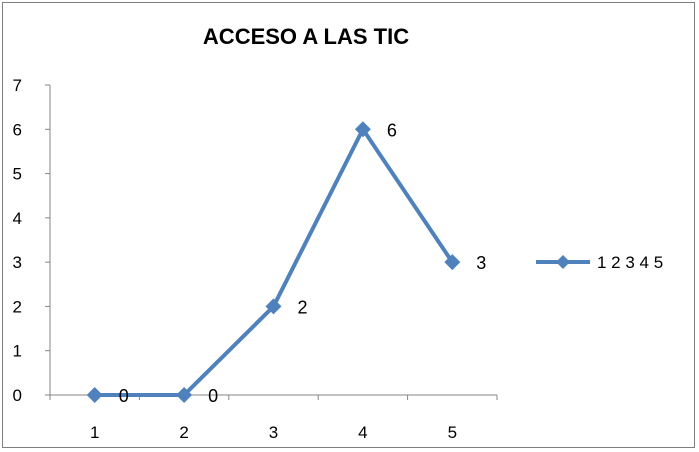 Image resolution: width=699 pixels, height=452 pixels. Describe the element at coordinates (303, 307) in the screenshot. I see `data-label: 2` at that location.